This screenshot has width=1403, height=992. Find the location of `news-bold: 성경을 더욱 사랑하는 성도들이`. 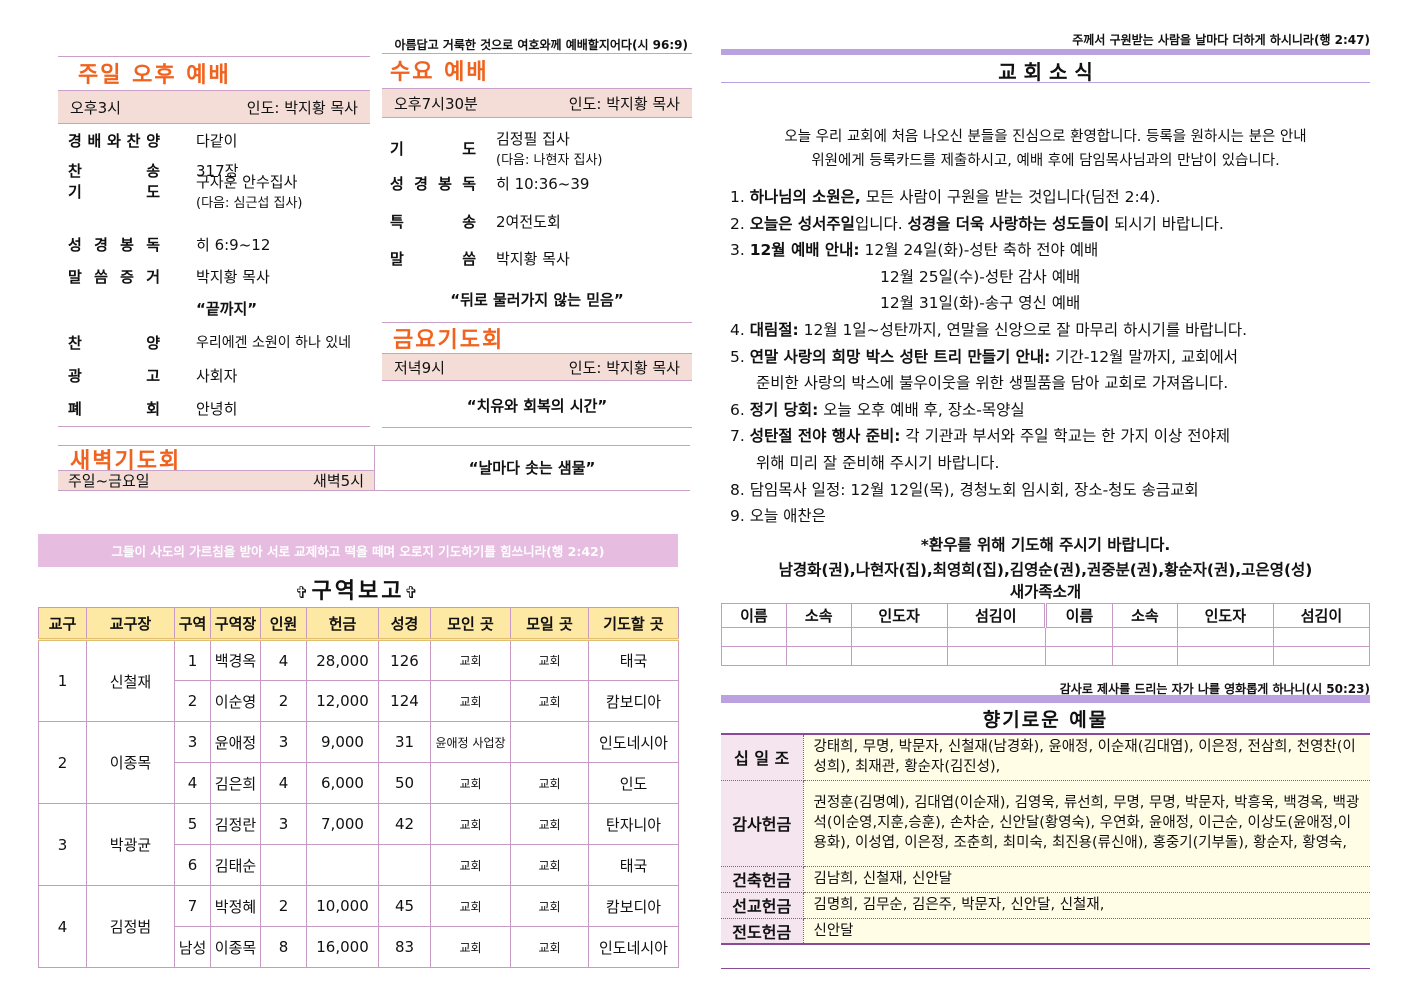

news-bold: 성경을 더욱 사랑하는 성도들이 is located at coordinates (1008, 223).